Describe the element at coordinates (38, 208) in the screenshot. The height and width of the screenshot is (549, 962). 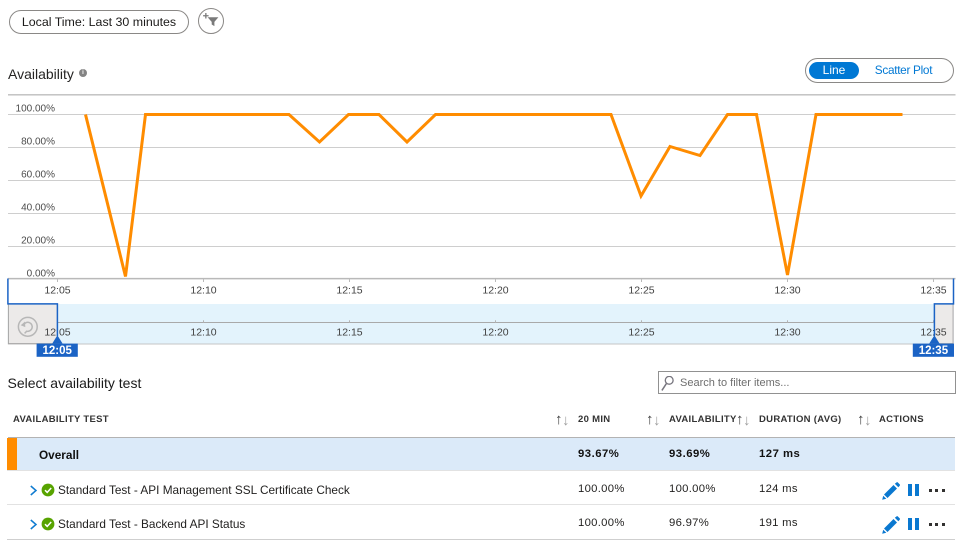
I see `svg-text: 40.00%` at that location.